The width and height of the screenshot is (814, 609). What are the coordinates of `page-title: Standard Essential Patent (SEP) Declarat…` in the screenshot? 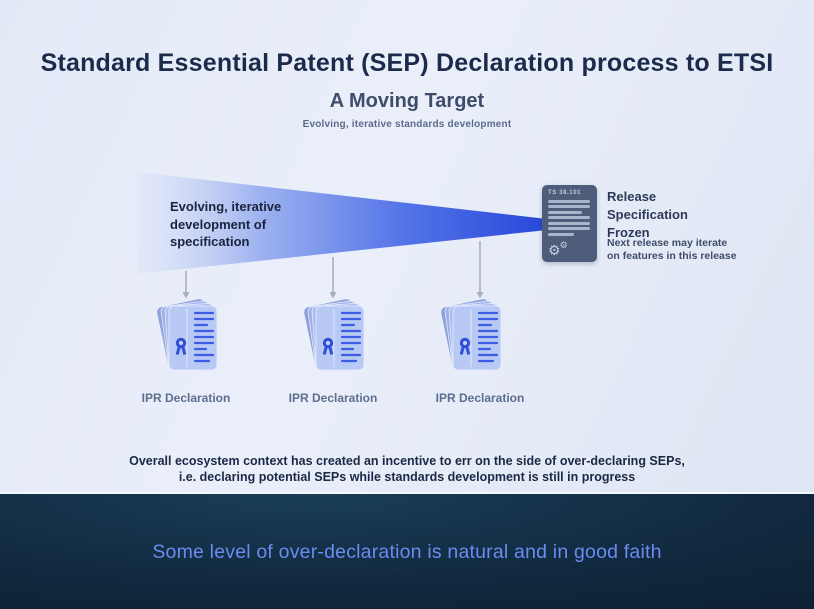 It's located at (407, 63).